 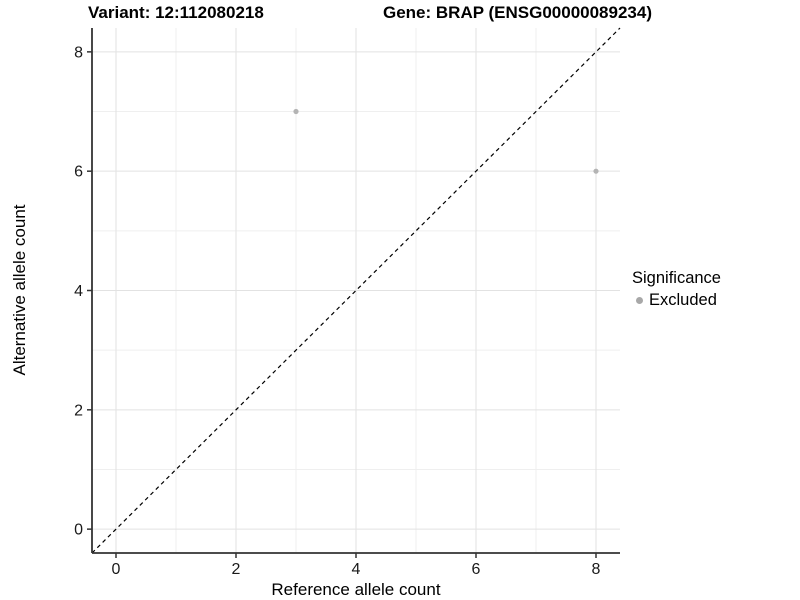 What do you see at coordinates (676, 289) in the screenshot?
I see `legend: Significance Excluded` at bounding box center [676, 289].